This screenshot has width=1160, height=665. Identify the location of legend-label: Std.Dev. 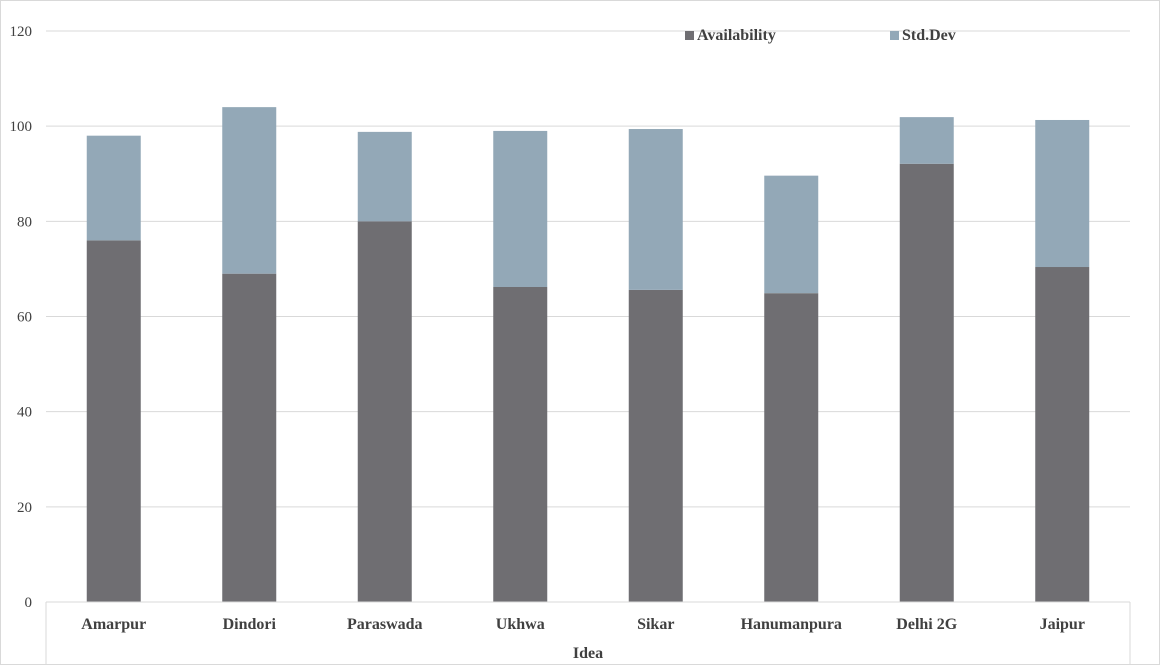
(929, 35).